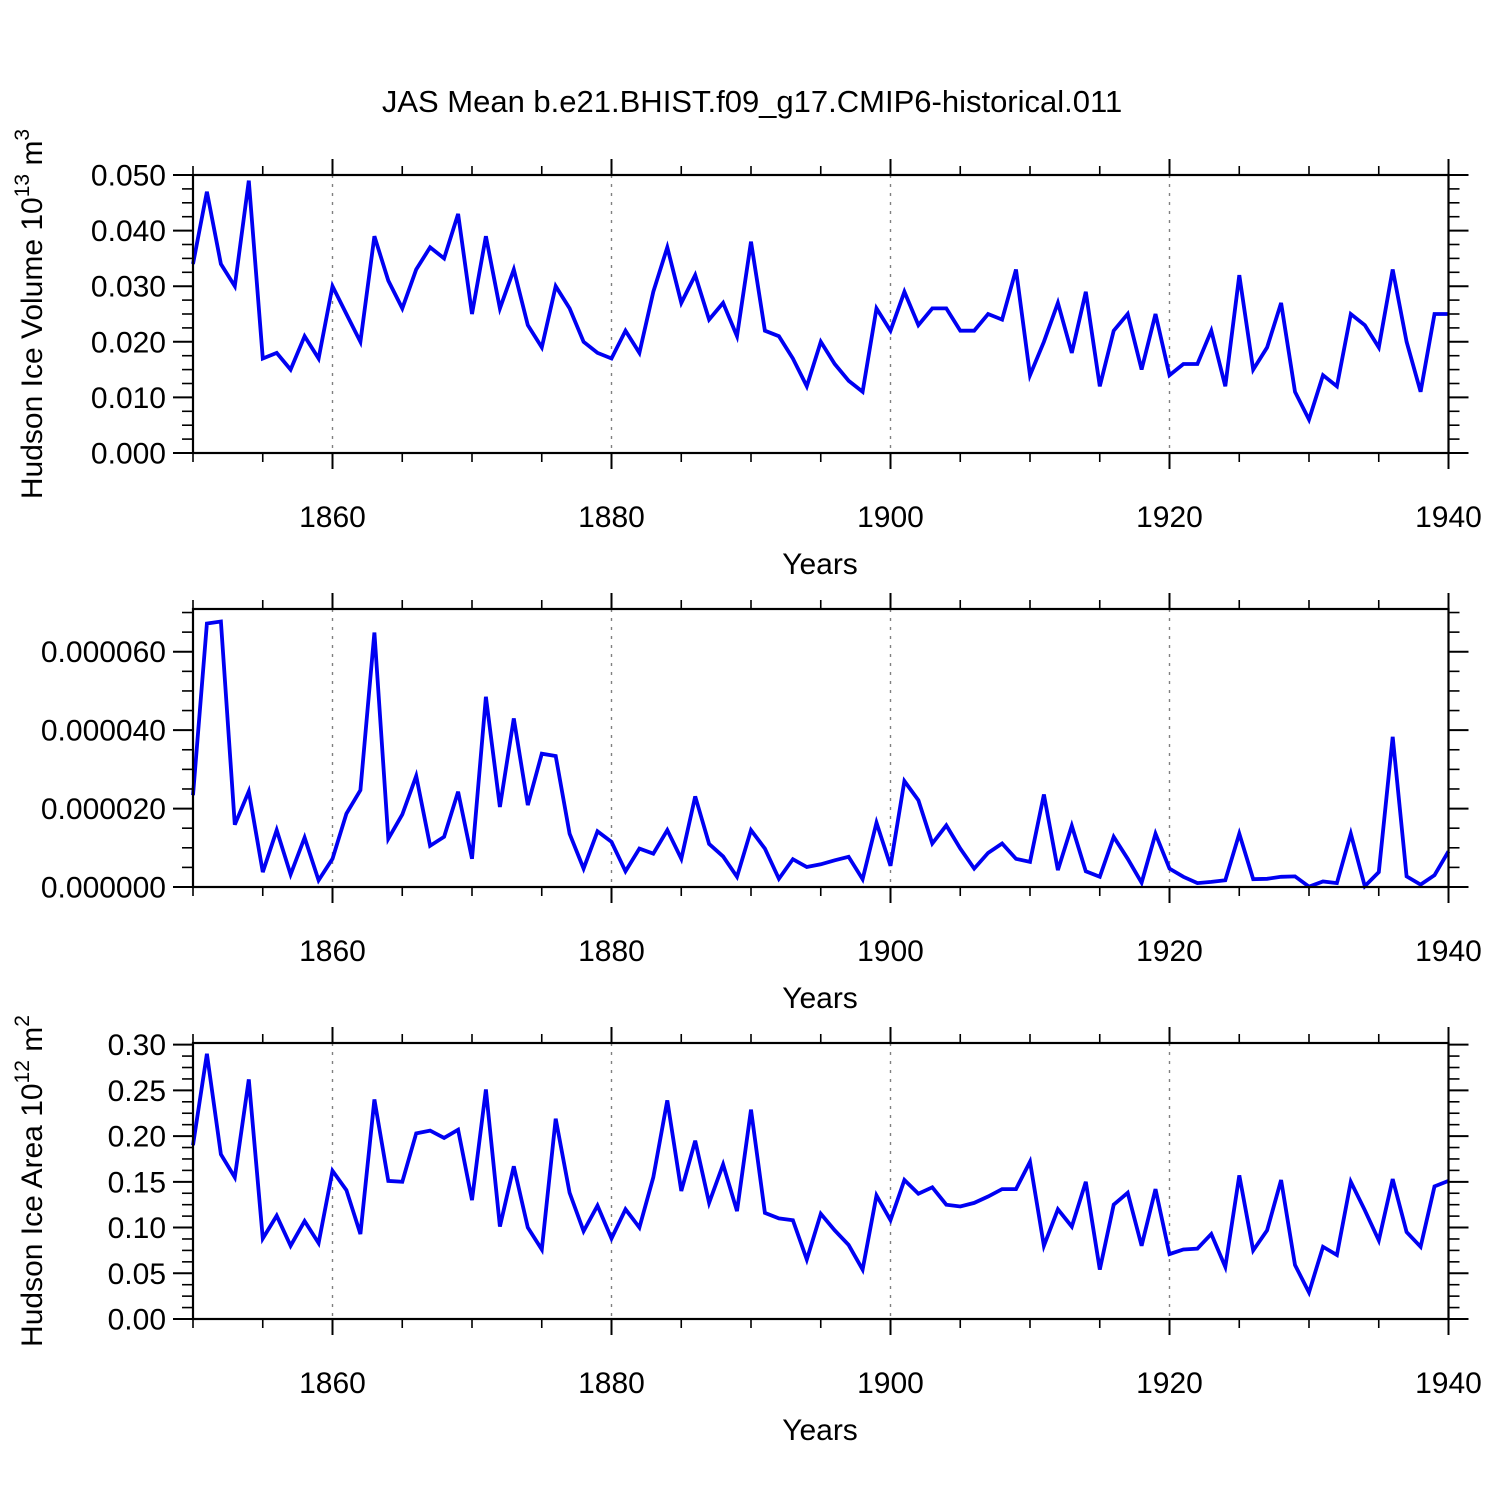  I want to click on y-tick-label: 0.30, so click(137, 1045).